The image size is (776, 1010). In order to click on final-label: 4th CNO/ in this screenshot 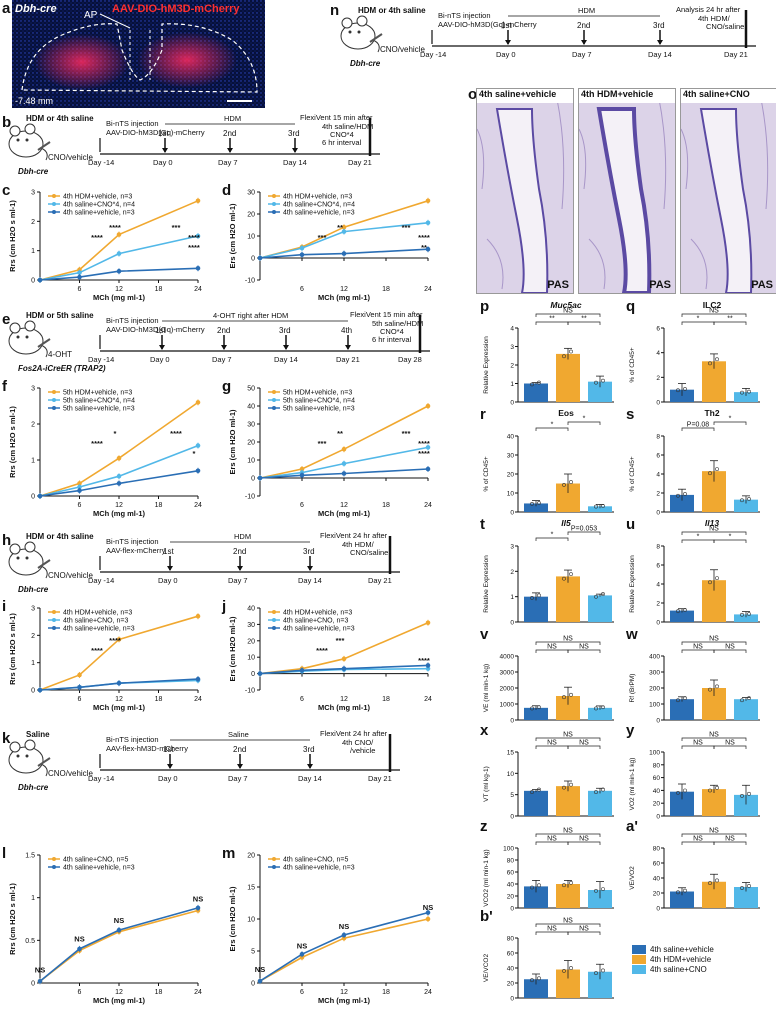, I will do `click(358, 742)`.